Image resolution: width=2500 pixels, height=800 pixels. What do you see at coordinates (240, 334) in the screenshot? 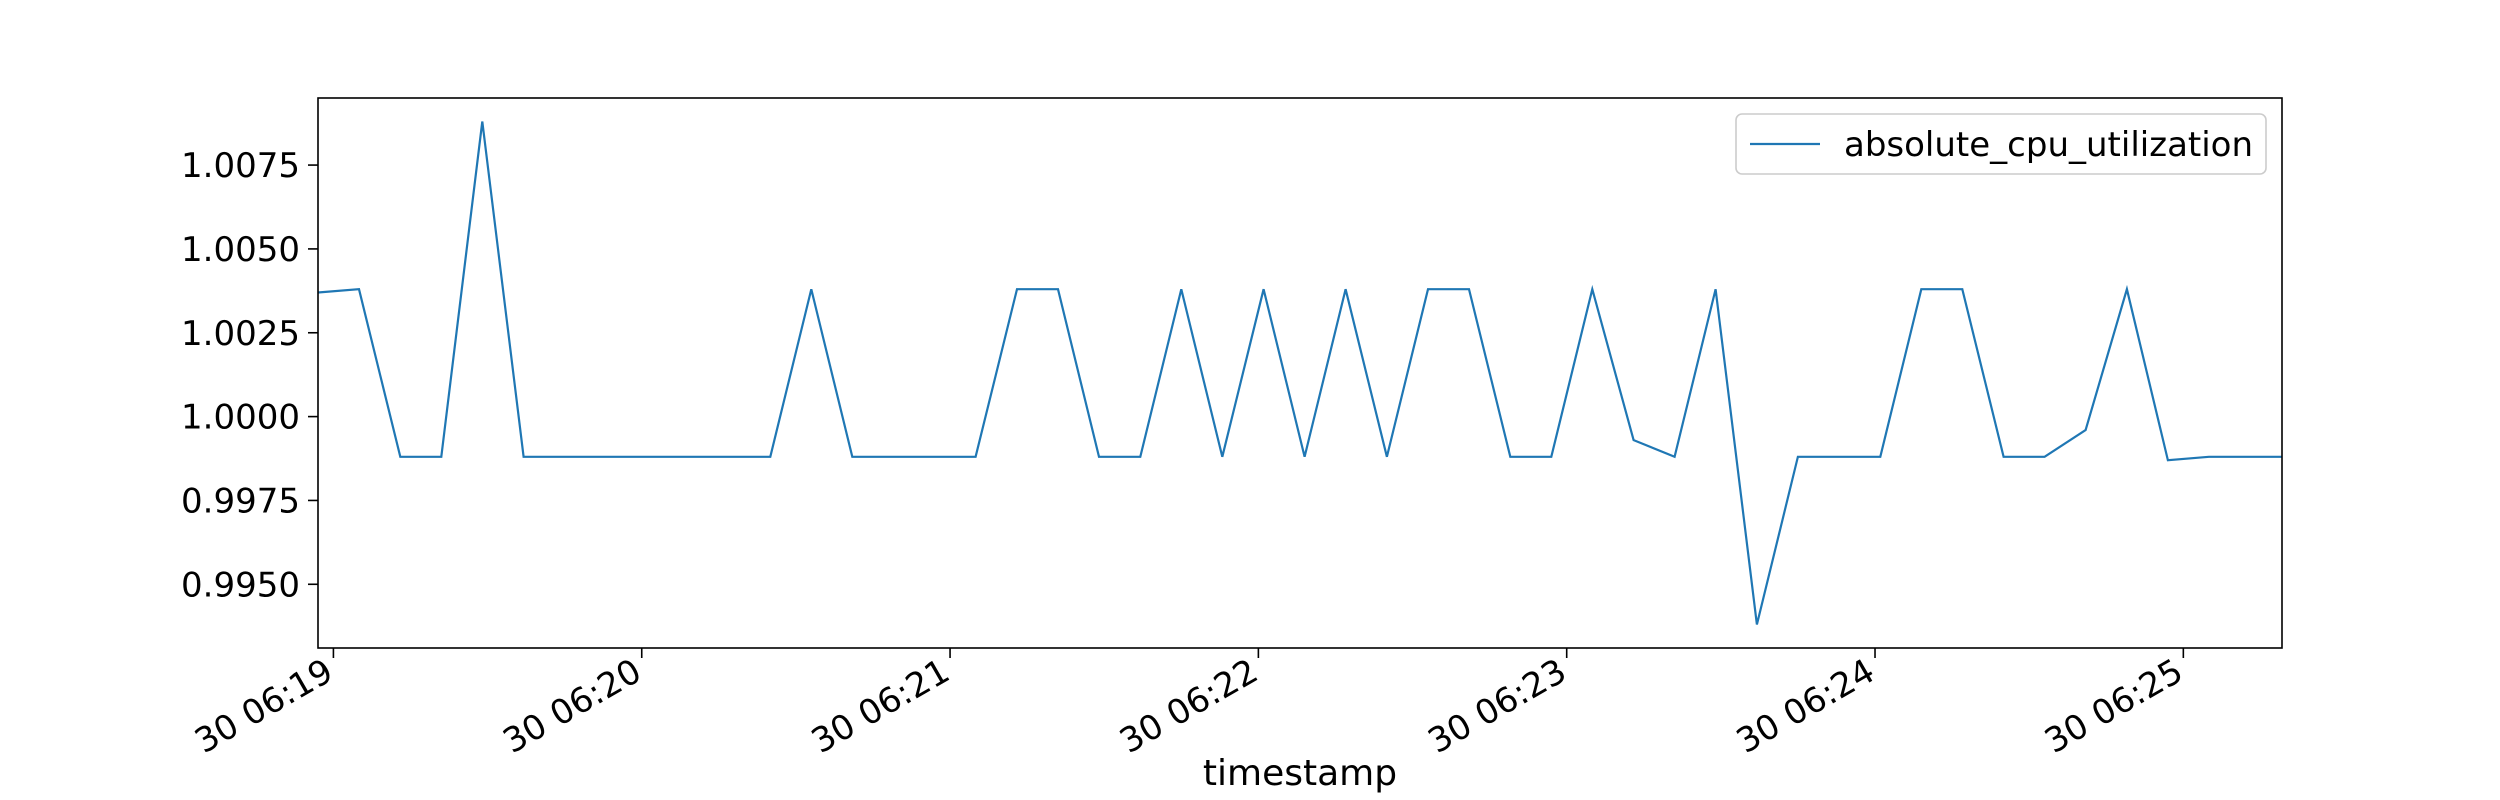
I see `y-tick-label: 1.0025` at bounding box center [240, 334].